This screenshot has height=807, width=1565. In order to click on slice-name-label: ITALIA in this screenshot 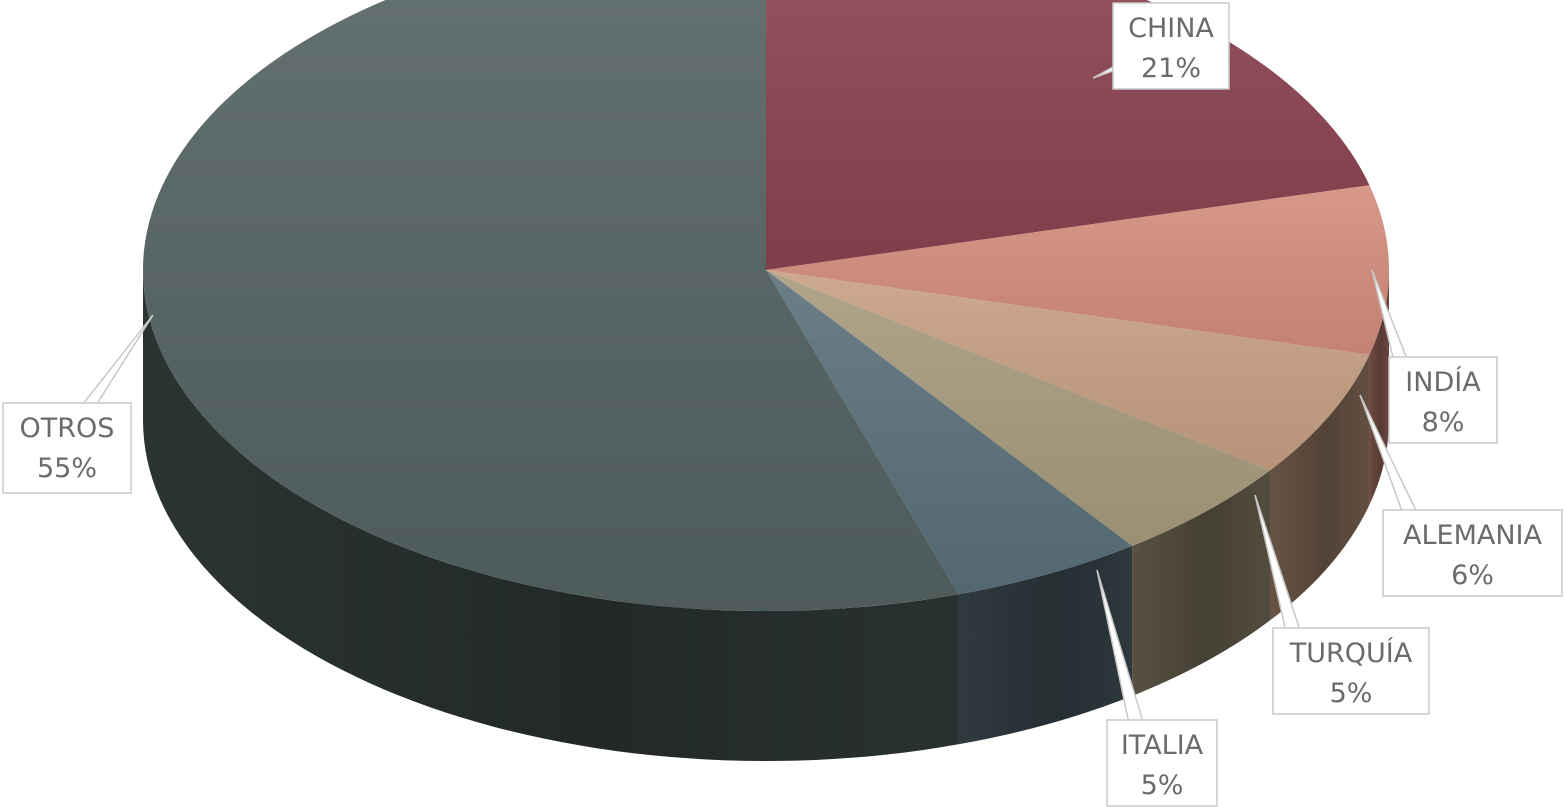, I will do `click(1162, 745)`.